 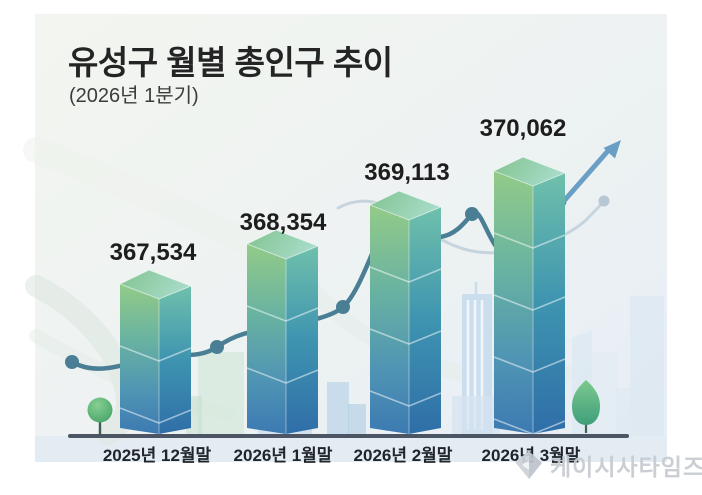 I want to click on bar-value-label: 367,534, so click(x=153, y=252).